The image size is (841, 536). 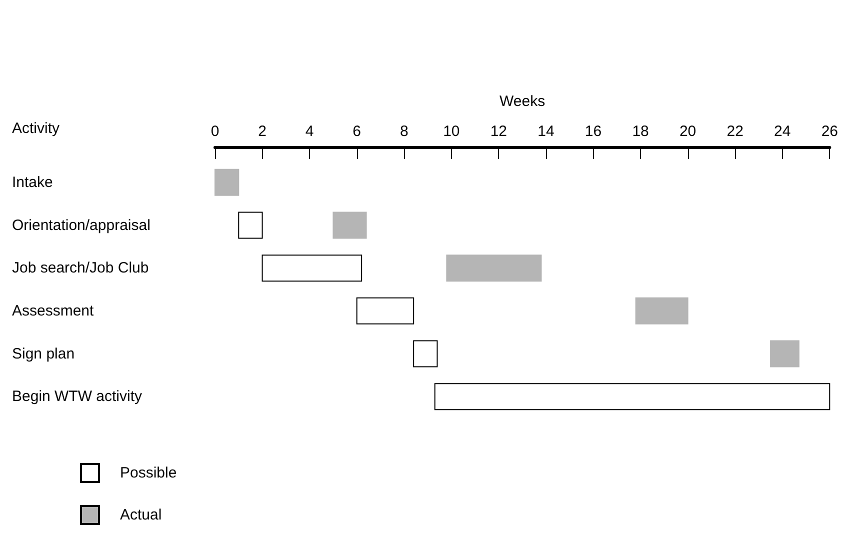 I want to click on x-tick-label: 24, so click(x=782, y=131).